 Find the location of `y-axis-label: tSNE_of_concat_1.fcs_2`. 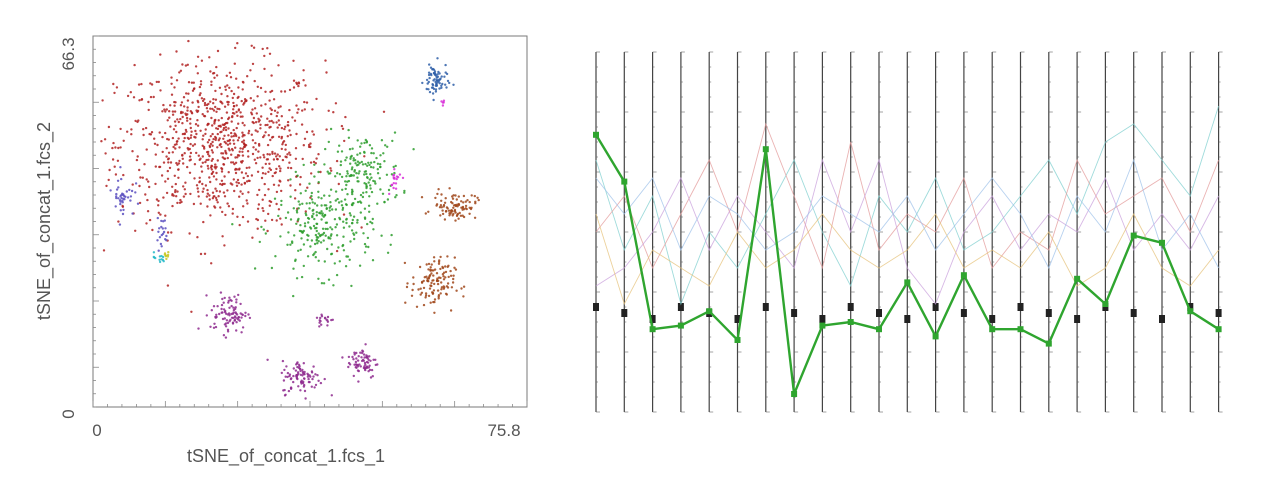

y-axis-label: tSNE_of_concat_1.fcs_2 is located at coordinates (44, 221).